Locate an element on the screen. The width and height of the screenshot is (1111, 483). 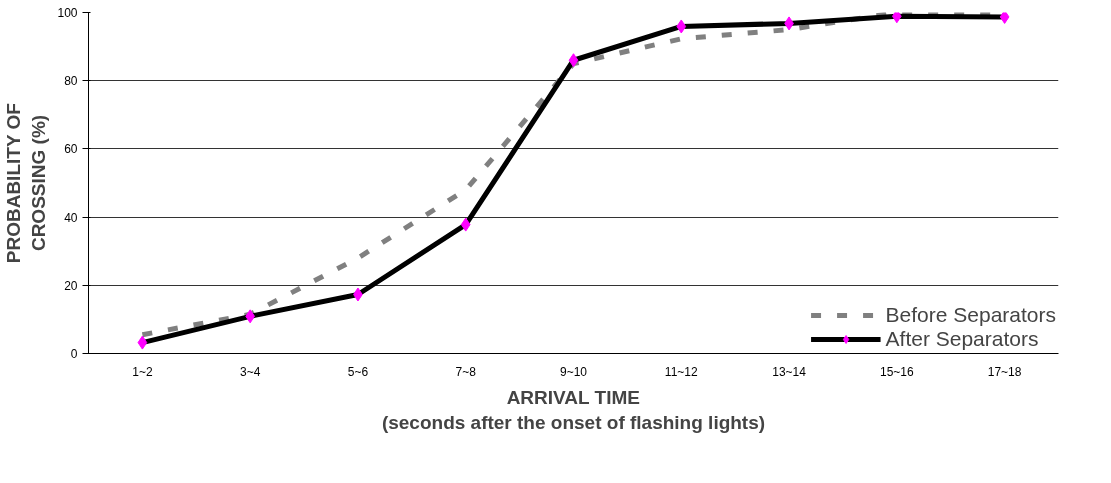
x-tick-label: 1~2 is located at coordinates (142, 371).